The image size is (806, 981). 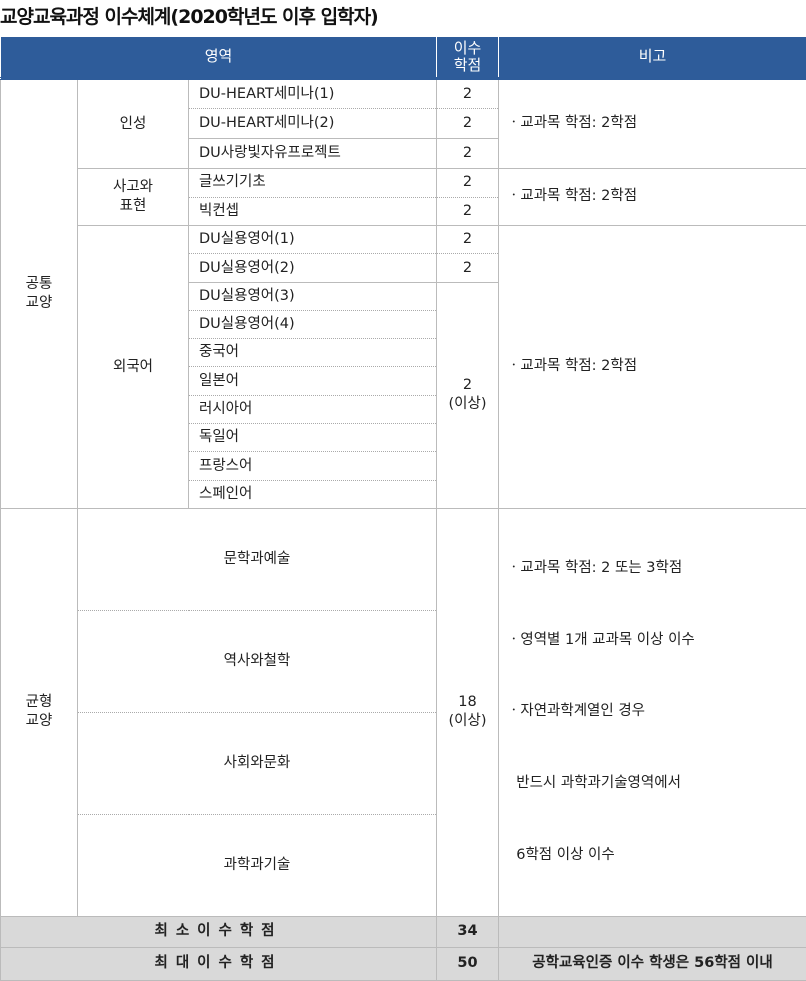 What do you see at coordinates (656, 784) in the screenshot?
I see `note-line: 반드시 과학과기술영역에서` at bounding box center [656, 784].